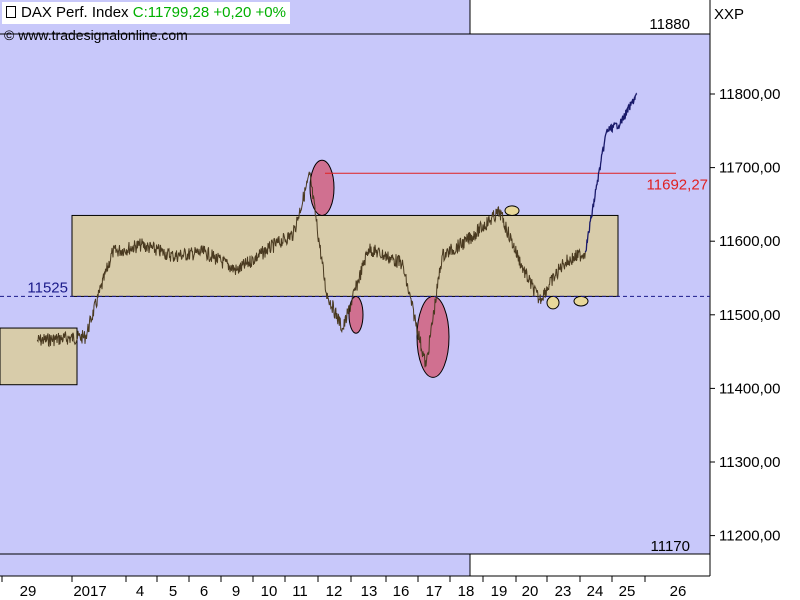 The height and width of the screenshot is (600, 800). Describe the element at coordinates (209, 12) in the screenshot. I see `close-quote: C:11799,28 +0,20 +0%` at that location.